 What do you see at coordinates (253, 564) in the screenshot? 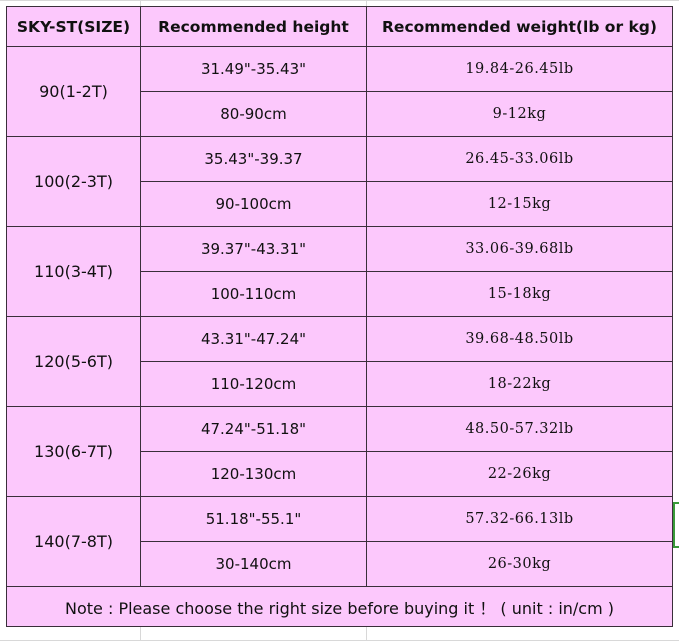
I see `height-cm-cell: 30-140cm` at bounding box center [253, 564].